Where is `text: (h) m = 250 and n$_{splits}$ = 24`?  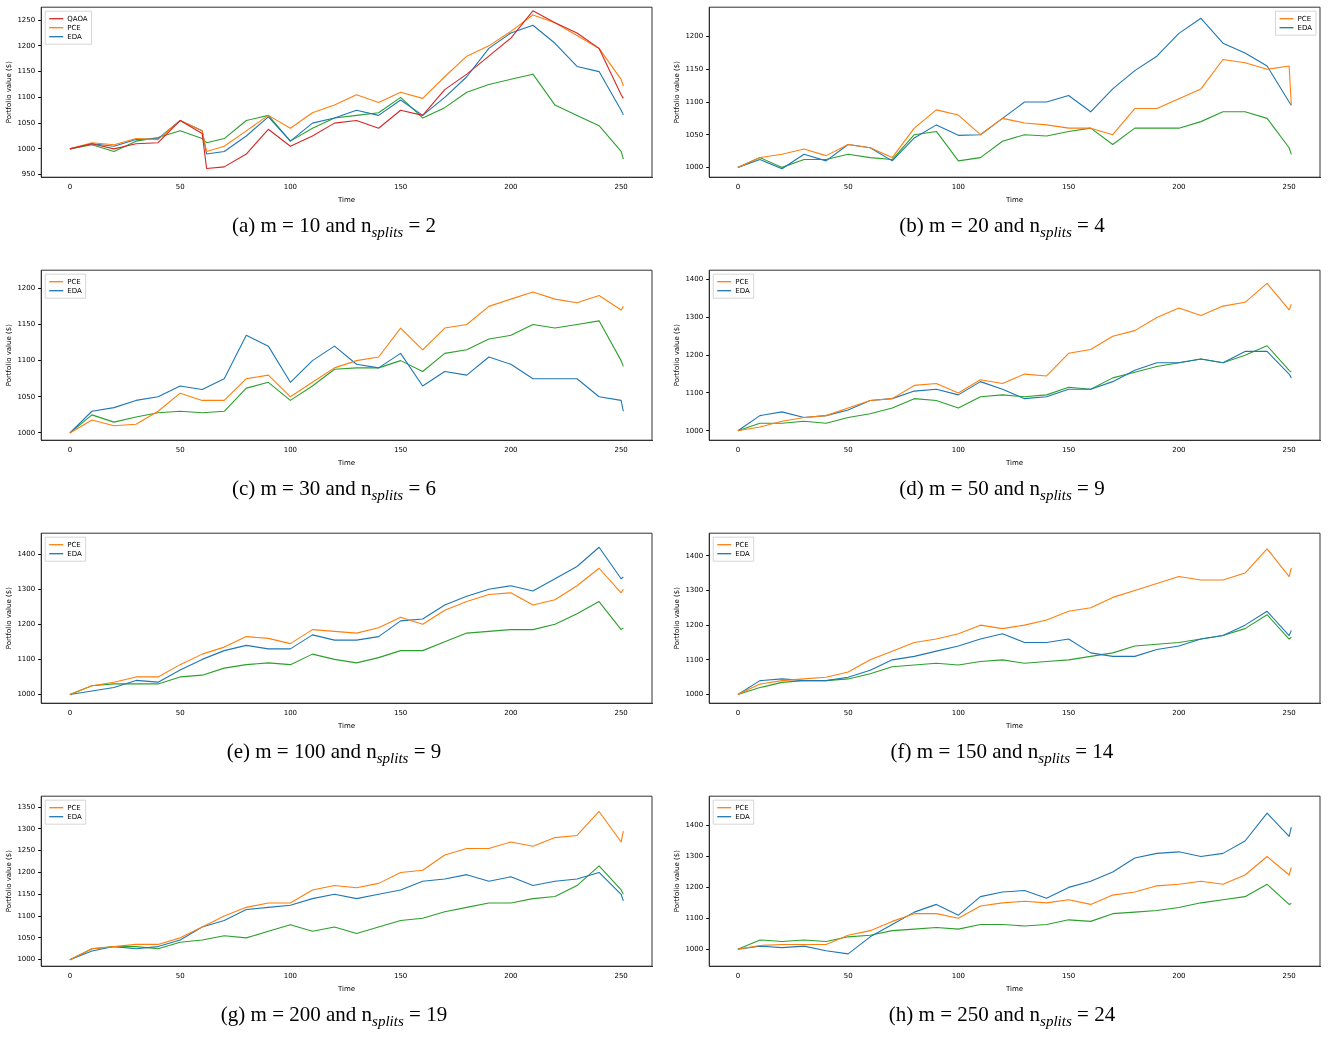
text: (h) m = 250 and n$_{splits}$ = 24 is located at coordinates (1002, 1016).